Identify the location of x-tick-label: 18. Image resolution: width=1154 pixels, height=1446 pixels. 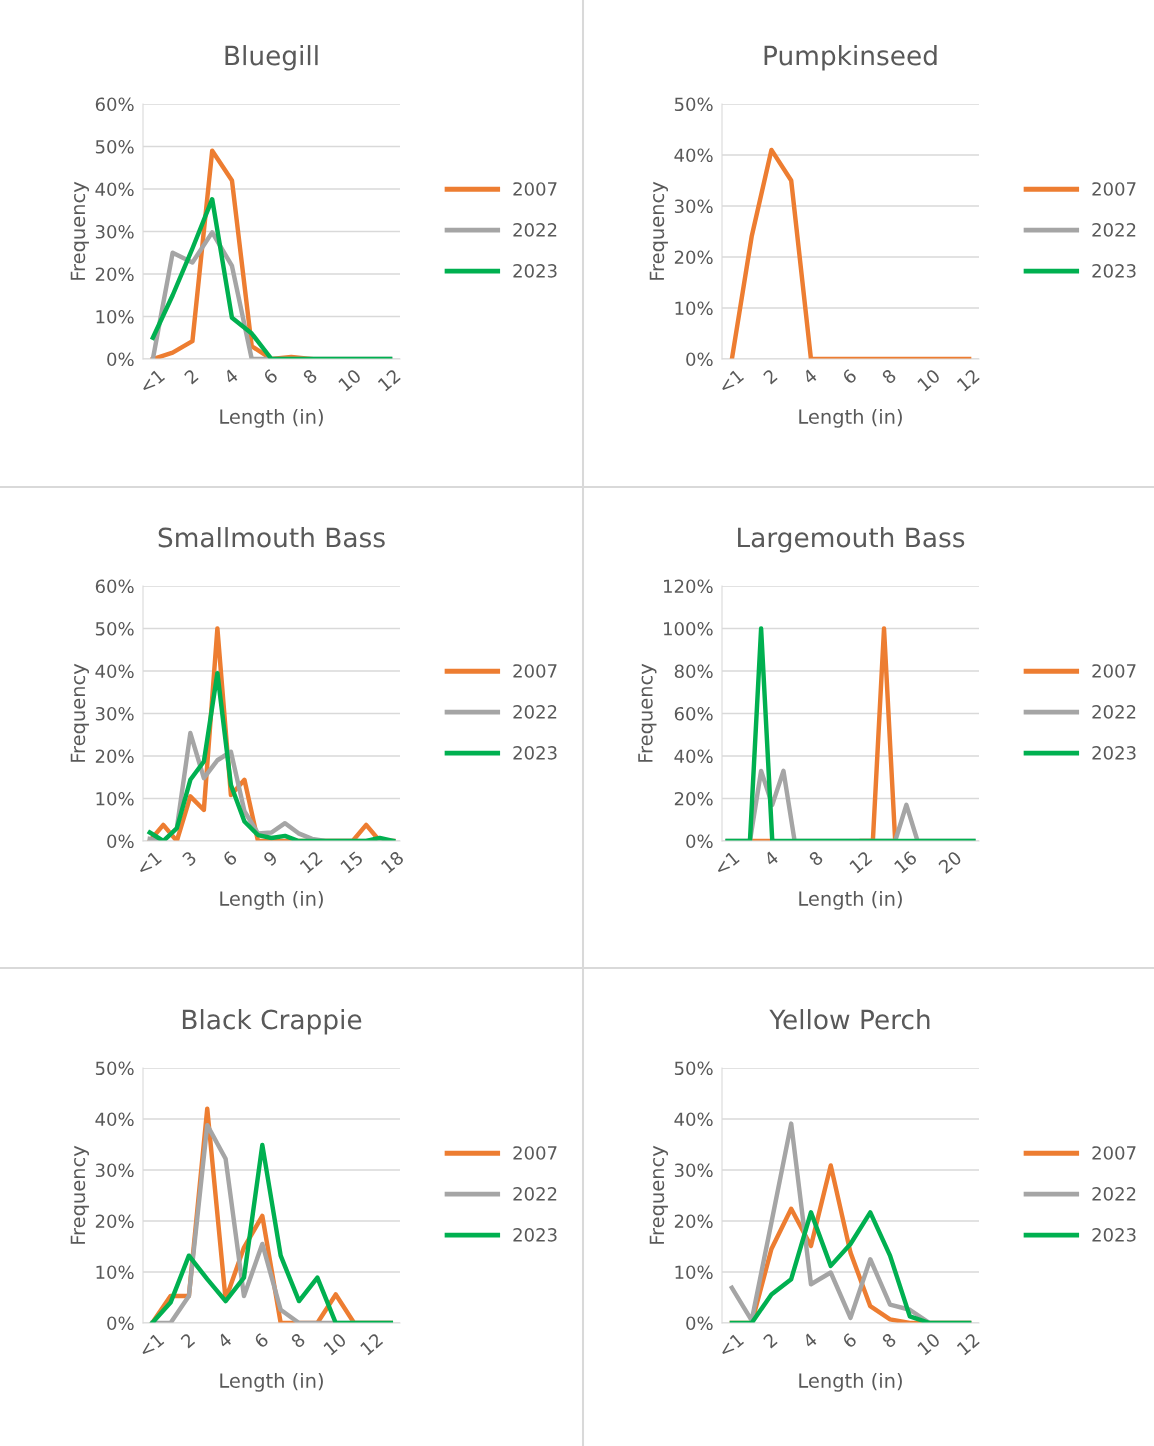
(392, 862).